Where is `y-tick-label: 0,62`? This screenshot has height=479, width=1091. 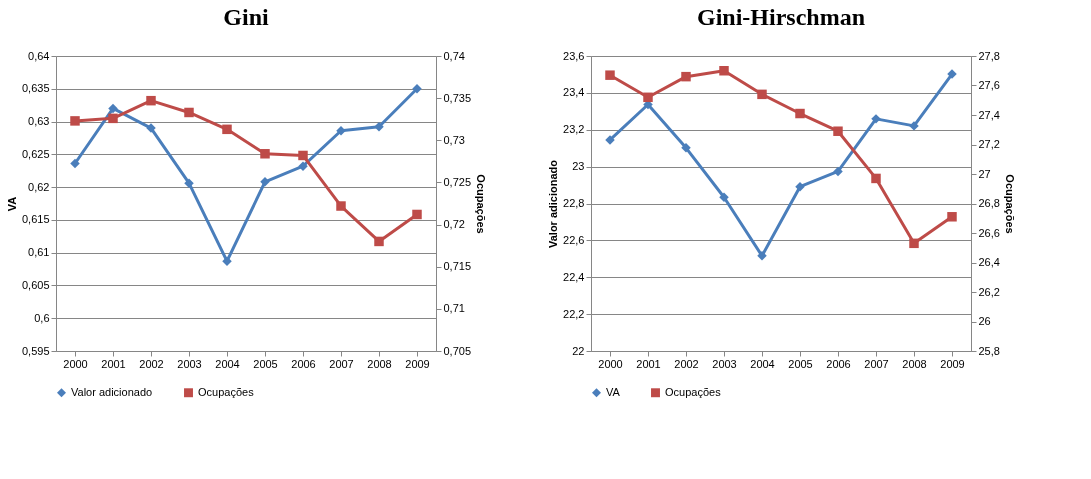
y-tick-label: 0,62 is located at coordinates (39, 186).